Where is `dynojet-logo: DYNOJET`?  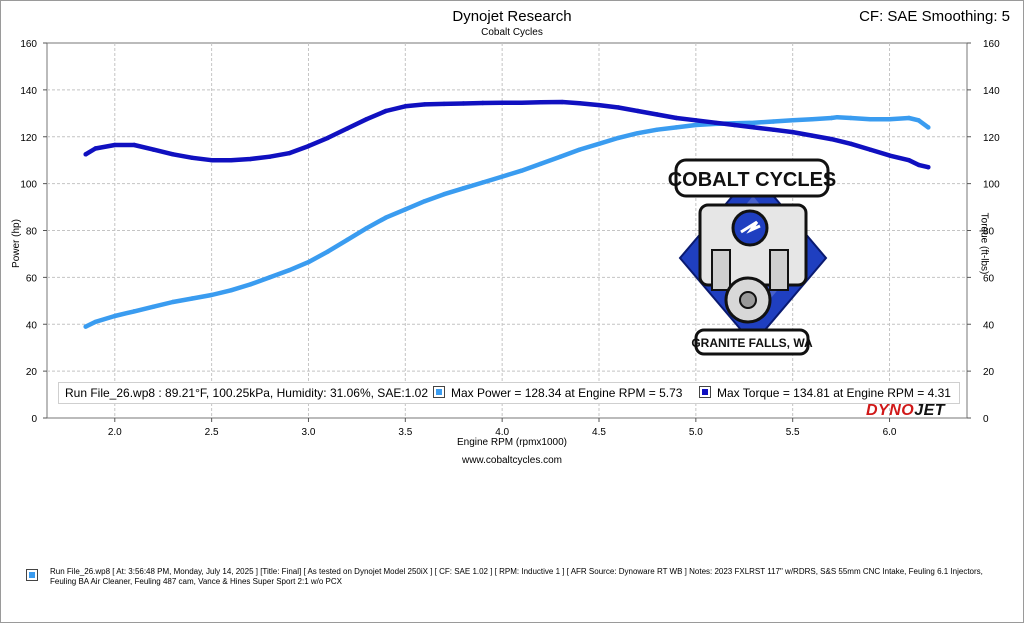 dynojet-logo: DYNOJET is located at coordinates (906, 410).